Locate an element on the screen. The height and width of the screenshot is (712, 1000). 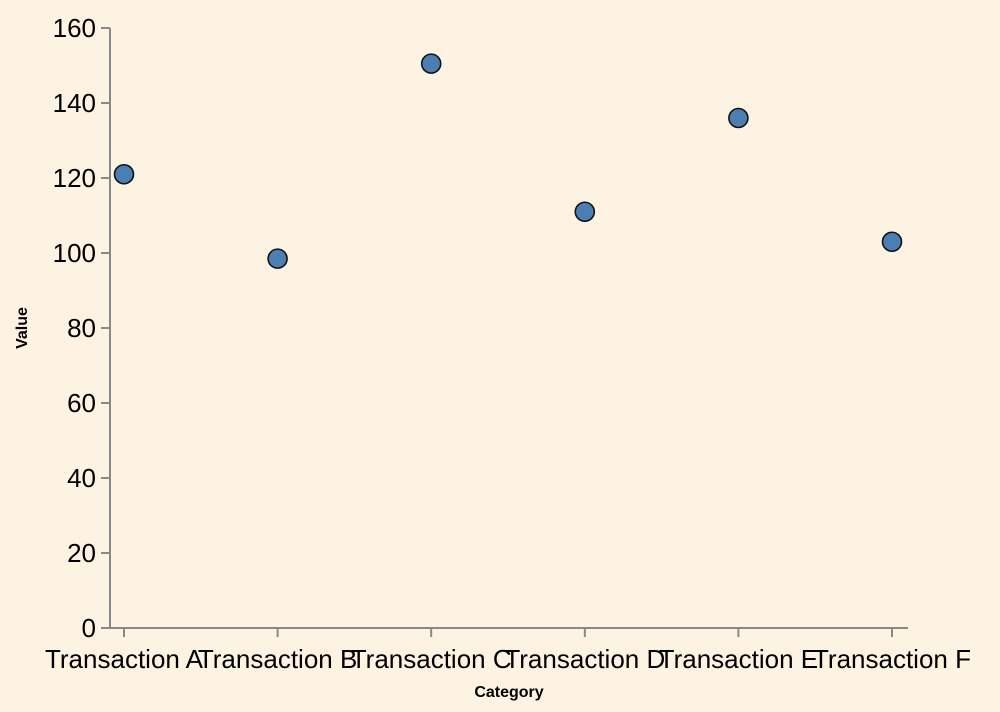
x-tick-label: Transaction C is located at coordinates (431, 659).